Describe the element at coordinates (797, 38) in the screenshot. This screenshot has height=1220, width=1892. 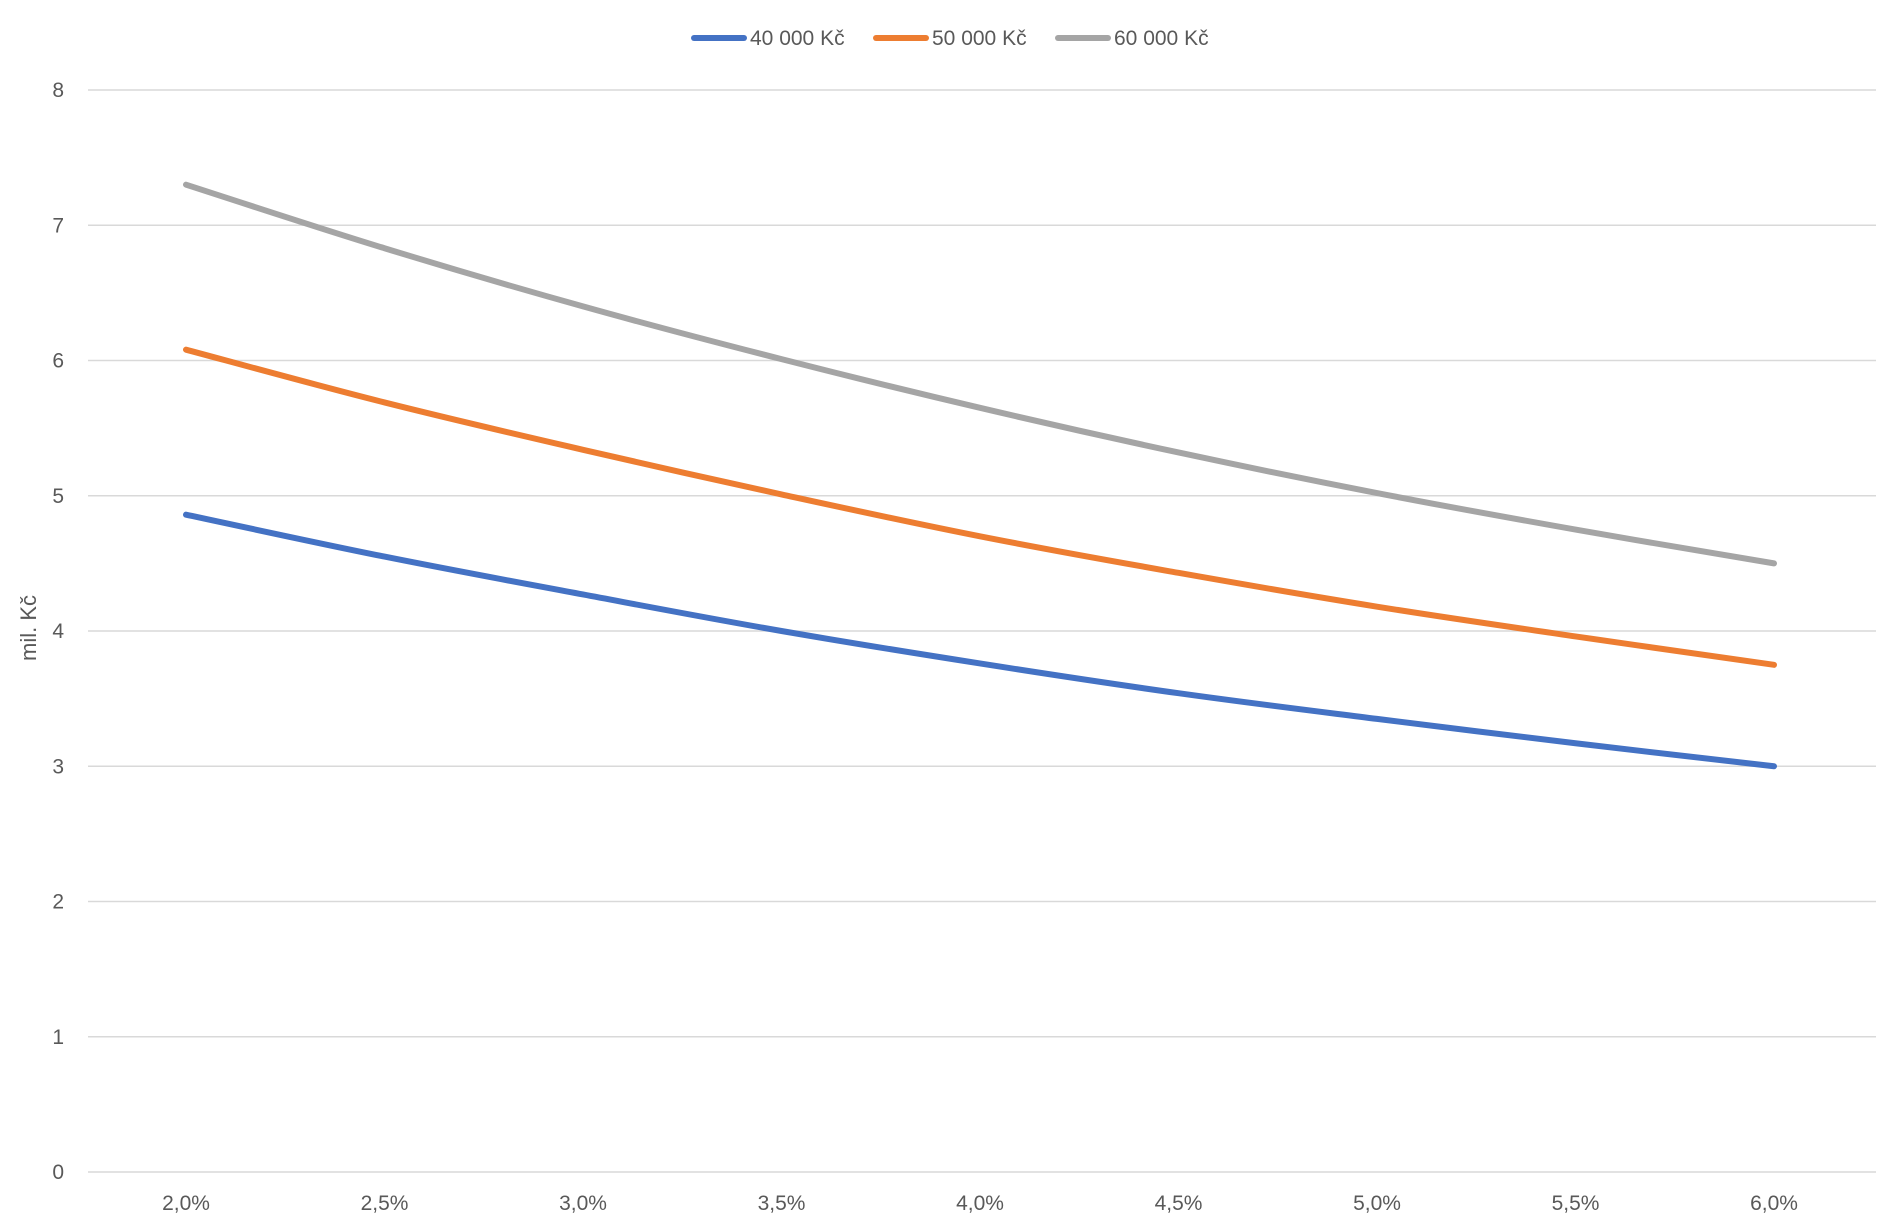
I see `legend-label: 40 000 Kč` at that location.